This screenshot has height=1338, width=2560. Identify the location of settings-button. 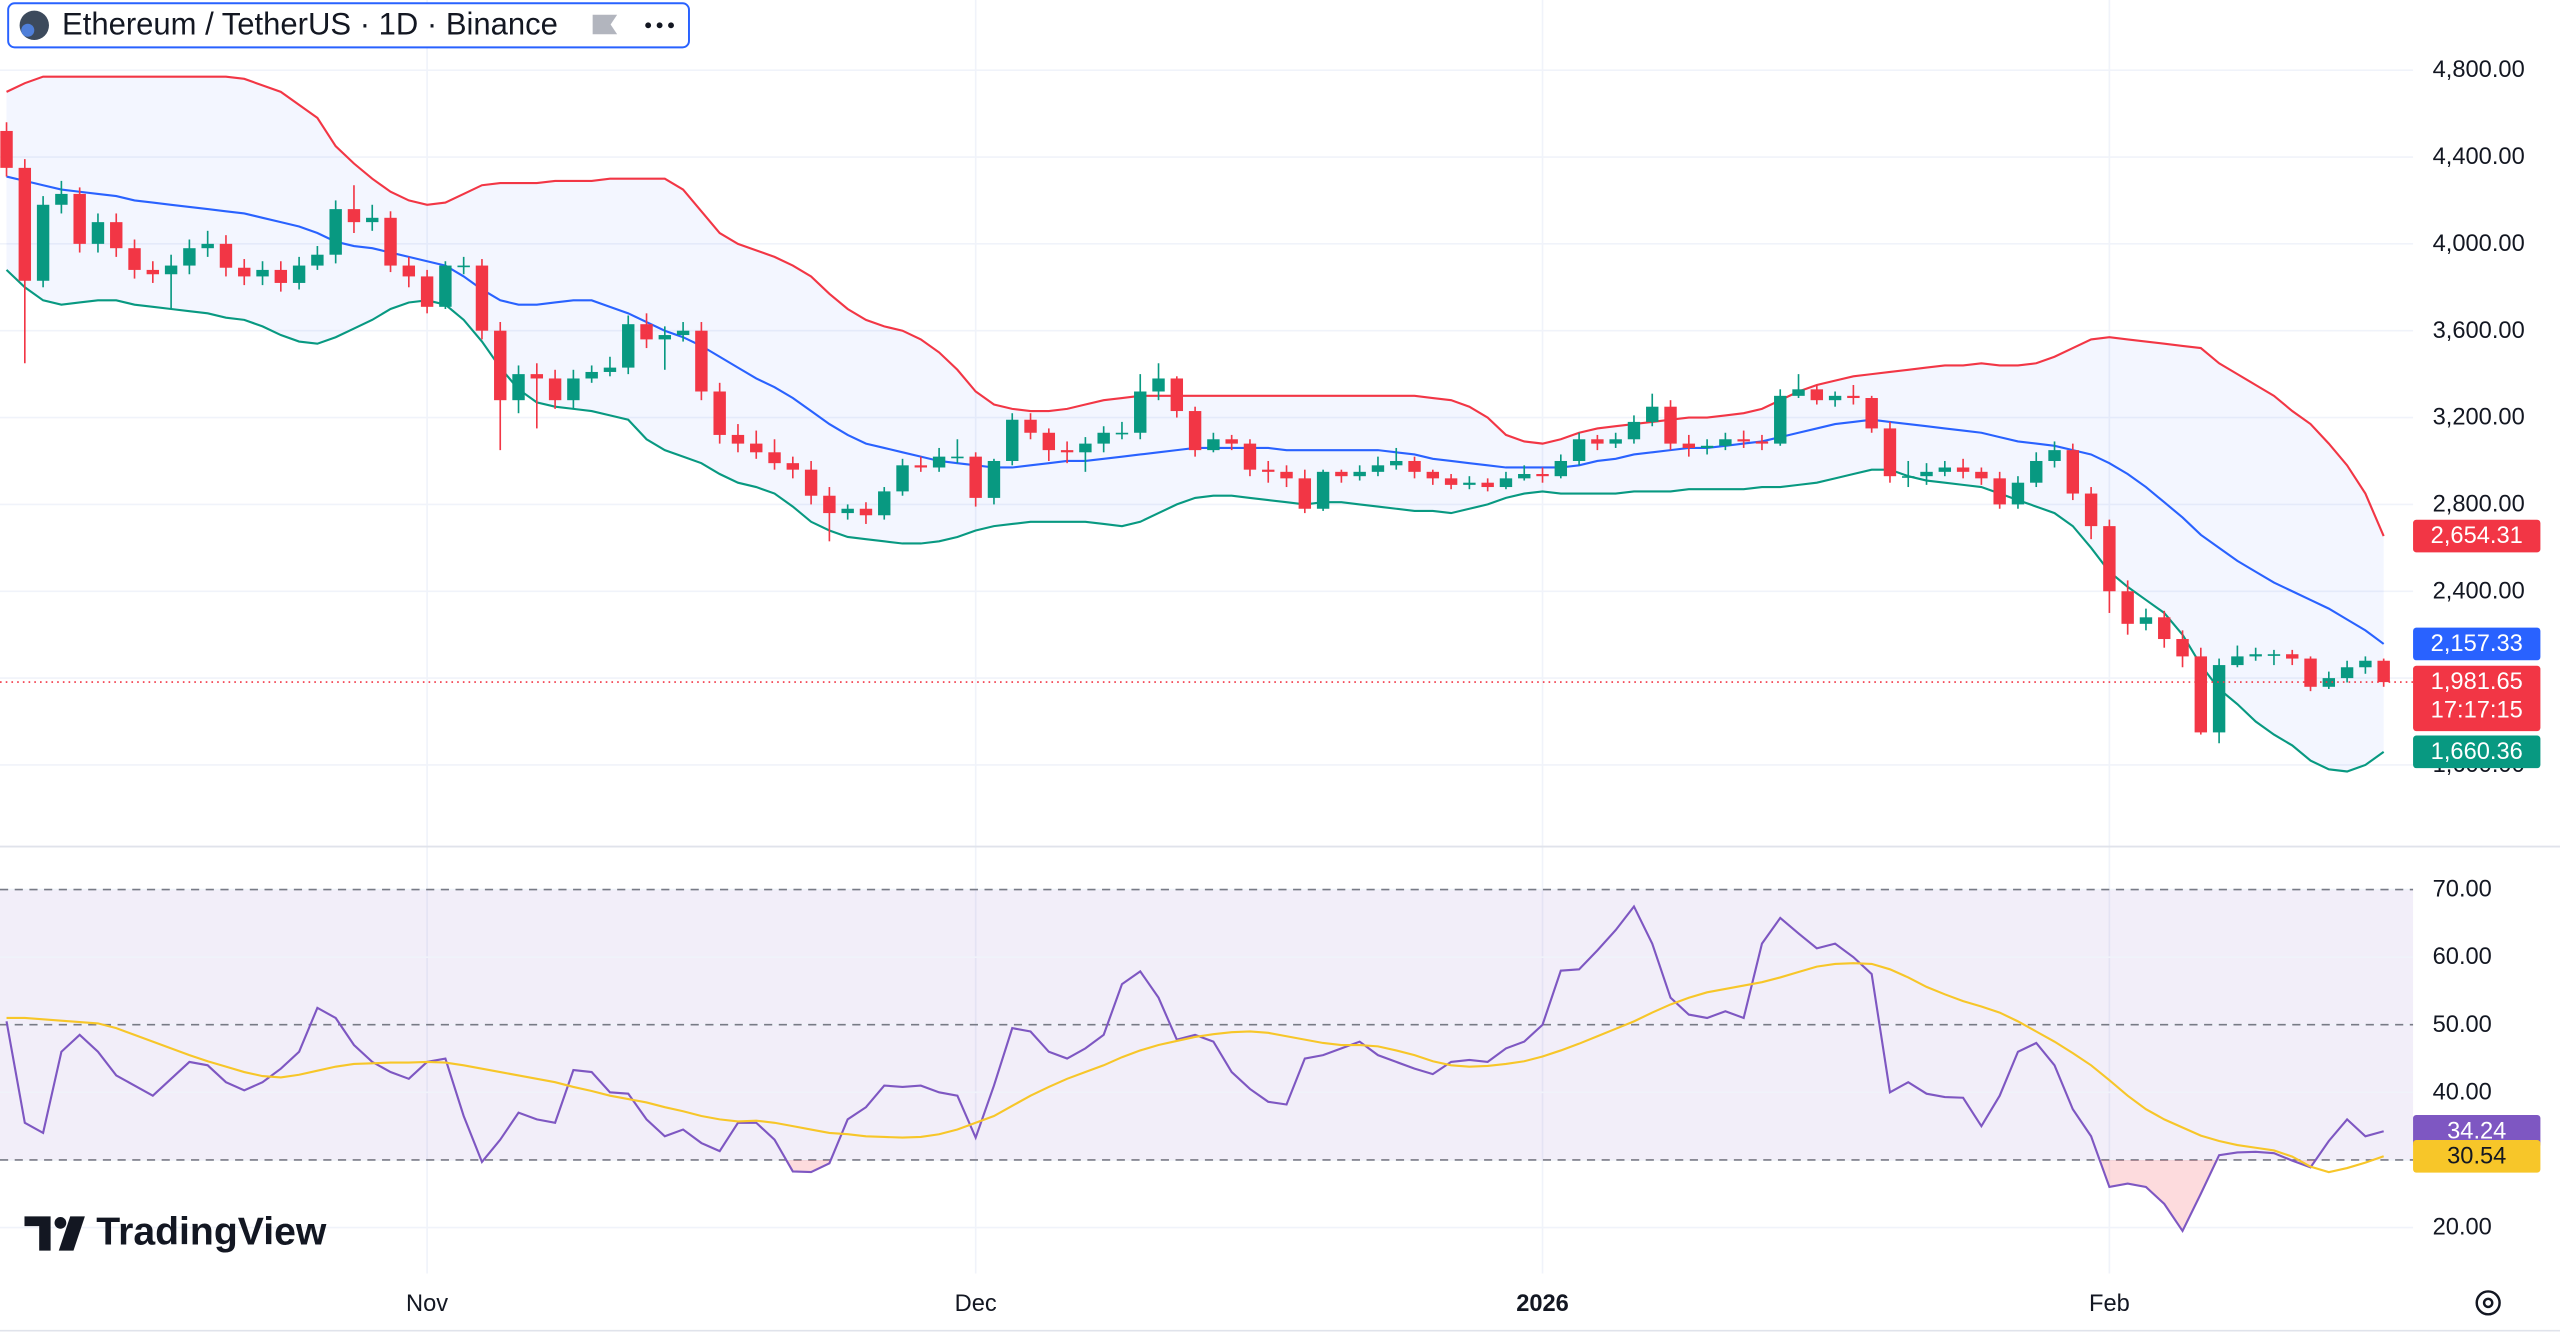
(2488, 1303).